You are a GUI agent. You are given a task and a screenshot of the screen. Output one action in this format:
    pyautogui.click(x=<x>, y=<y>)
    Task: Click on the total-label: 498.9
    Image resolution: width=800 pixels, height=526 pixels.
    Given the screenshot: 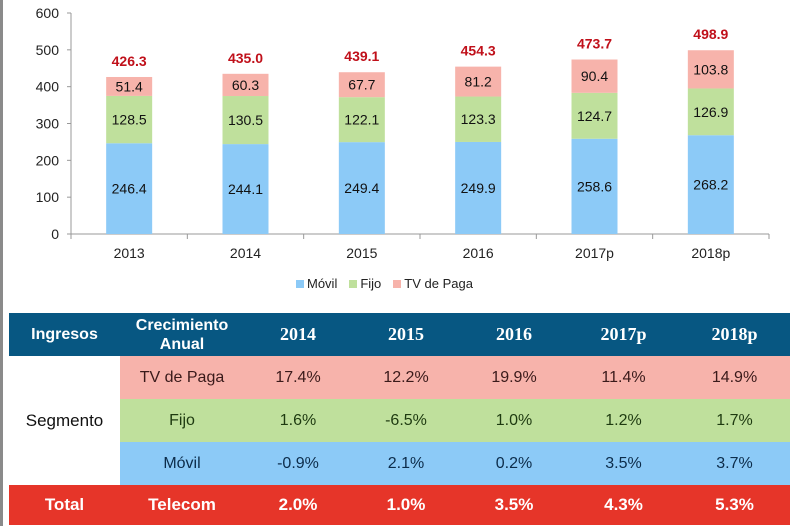 What is the action you would take?
    pyautogui.click(x=710, y=34)
    